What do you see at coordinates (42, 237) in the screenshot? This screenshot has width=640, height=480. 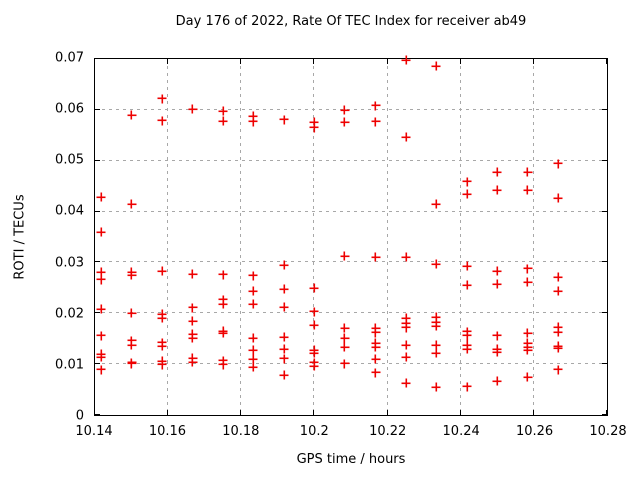 I see `y-tick-labels: 0 0.01 0.02 0.03 0.04 0.05 0.06 0.07` at bounding box center [42, 237].